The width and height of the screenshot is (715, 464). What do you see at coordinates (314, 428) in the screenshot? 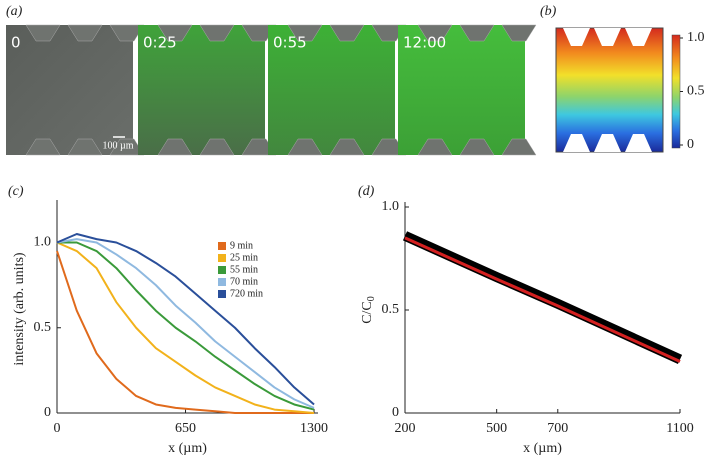
I see `x-tick-label: 1300` at bounding box center [314, 428].